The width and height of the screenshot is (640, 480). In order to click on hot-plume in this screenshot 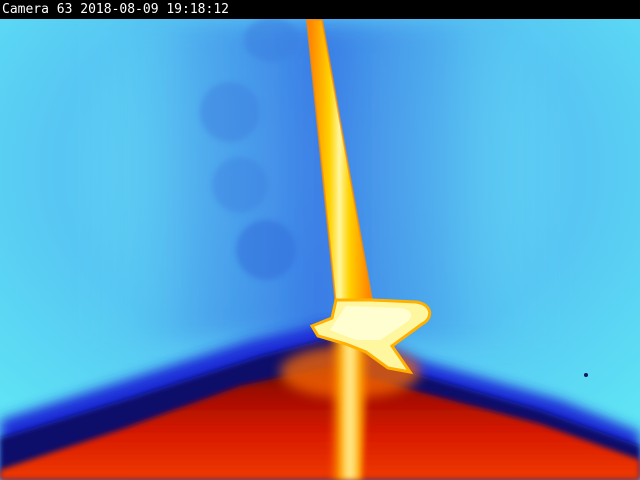, I will do `click(350, 405)`.